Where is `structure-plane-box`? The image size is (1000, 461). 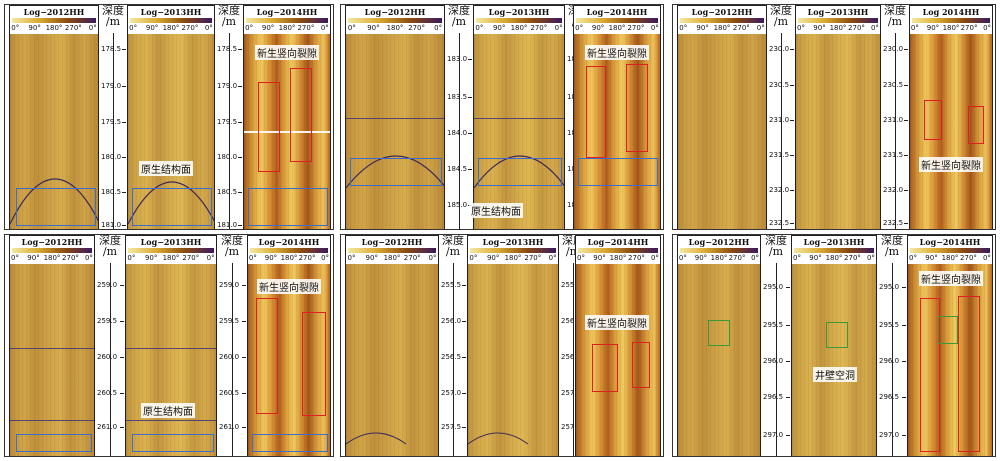
structure-plane-box is located at coordinates (56, 207).